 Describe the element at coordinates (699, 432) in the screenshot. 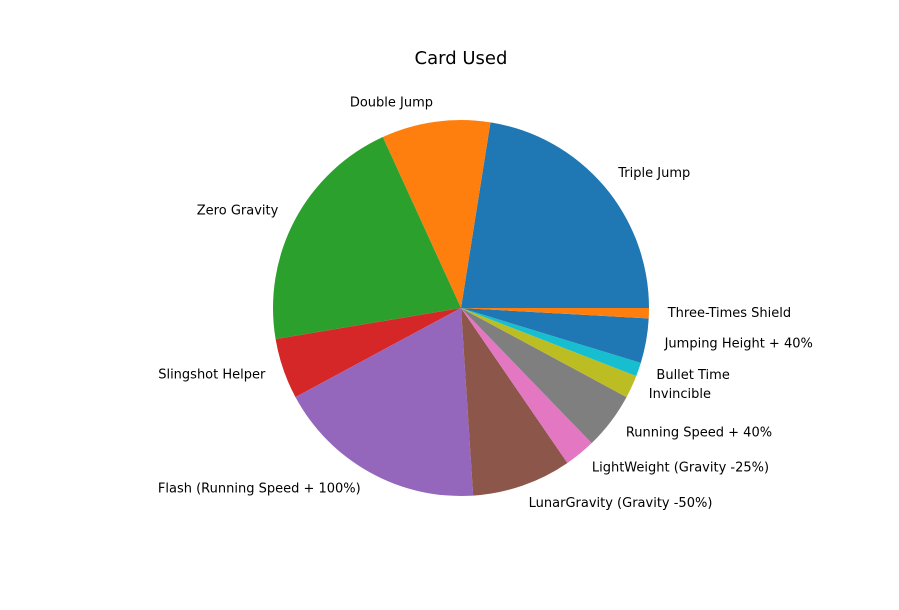

I see `pie-slice-label: Running Speed + 40%` at that location.